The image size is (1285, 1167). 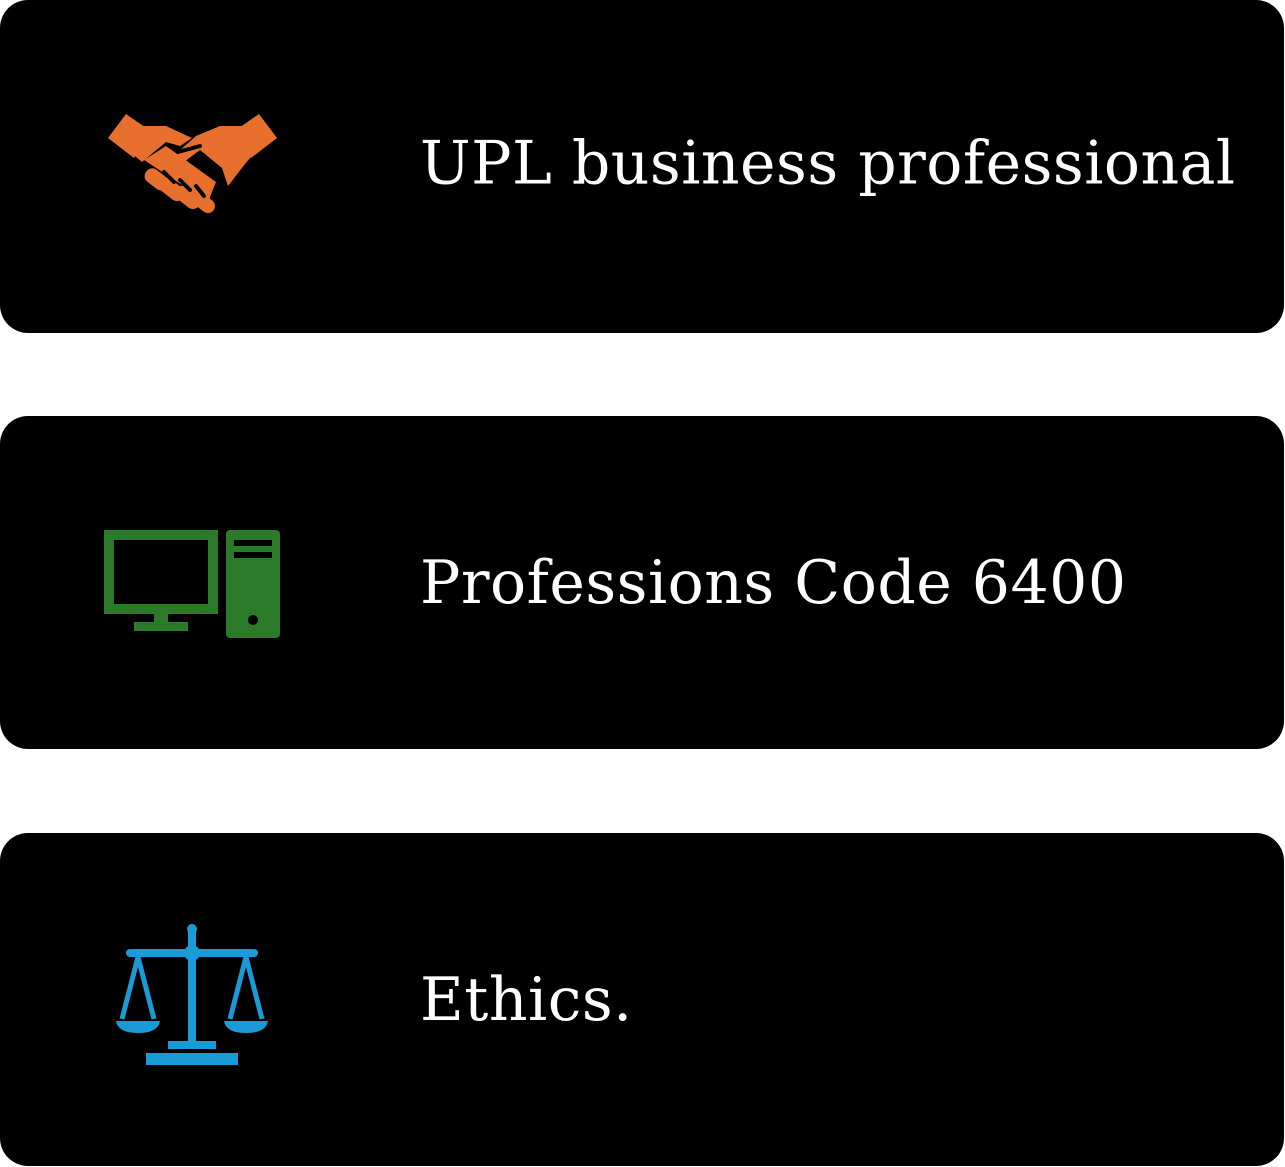 What do you see at coordinates (192, 166) in the screenshot?
I see `handshake-icon` at bounding box center [192, 166].